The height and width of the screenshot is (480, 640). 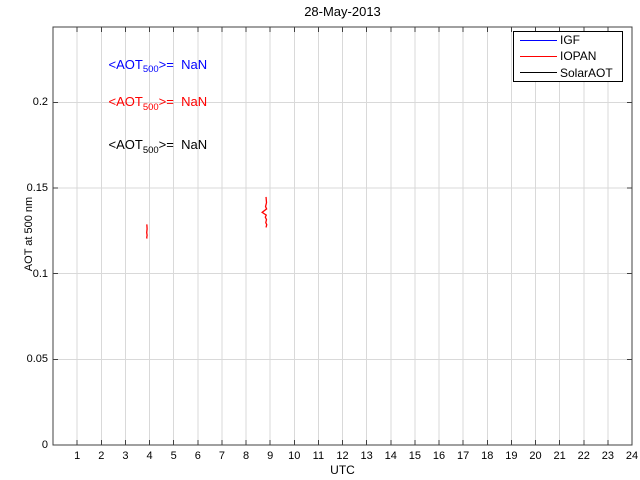 I want to click on x-tick-label: 24, so click(x=632, y=456).